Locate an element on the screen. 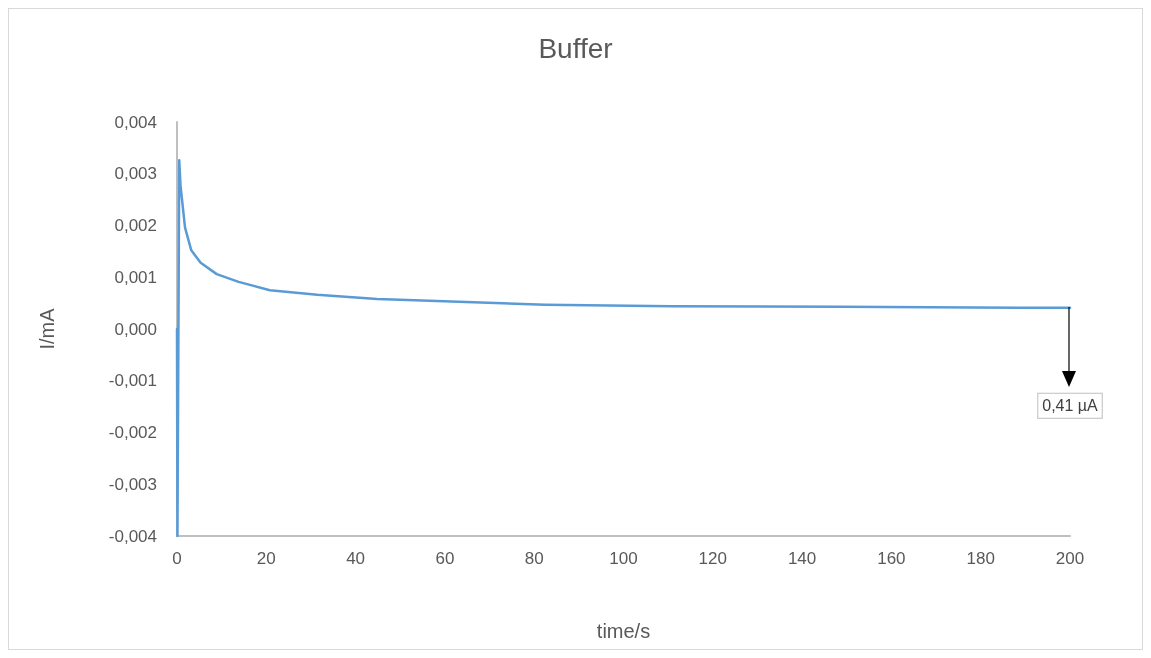 The width and height of the screenshot is (1151, 658). chart-title: Buffer is located at coordinates (575, 48).